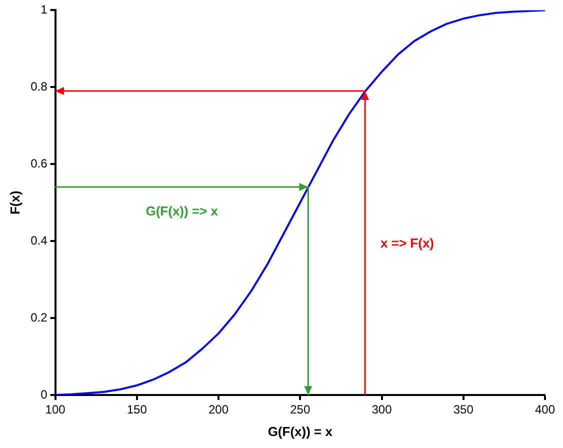 The image size is (563, 448). What do you see at coordinates (182, 210) in the screenshot?
I see `annotation: G(F(x)) => x` at bounding box center [182, 210].